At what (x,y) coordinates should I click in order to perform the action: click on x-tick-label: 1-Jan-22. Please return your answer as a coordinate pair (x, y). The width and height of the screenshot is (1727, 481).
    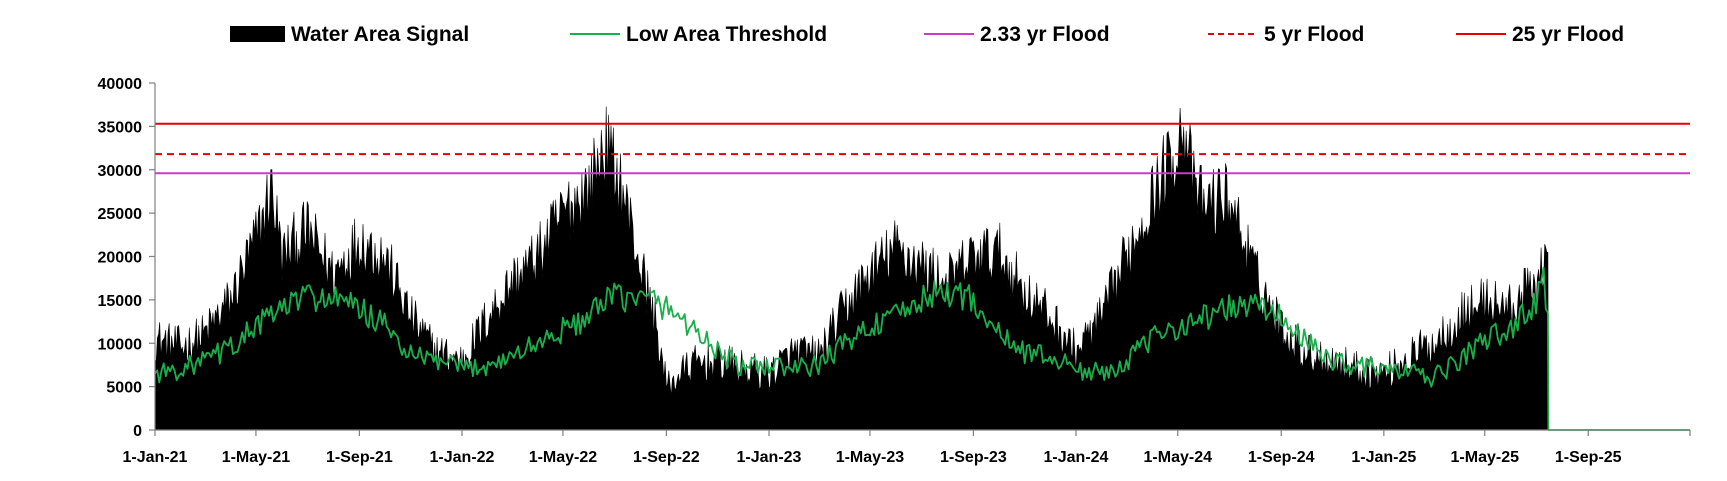
    Looking at the image, I should click on (462, 457).